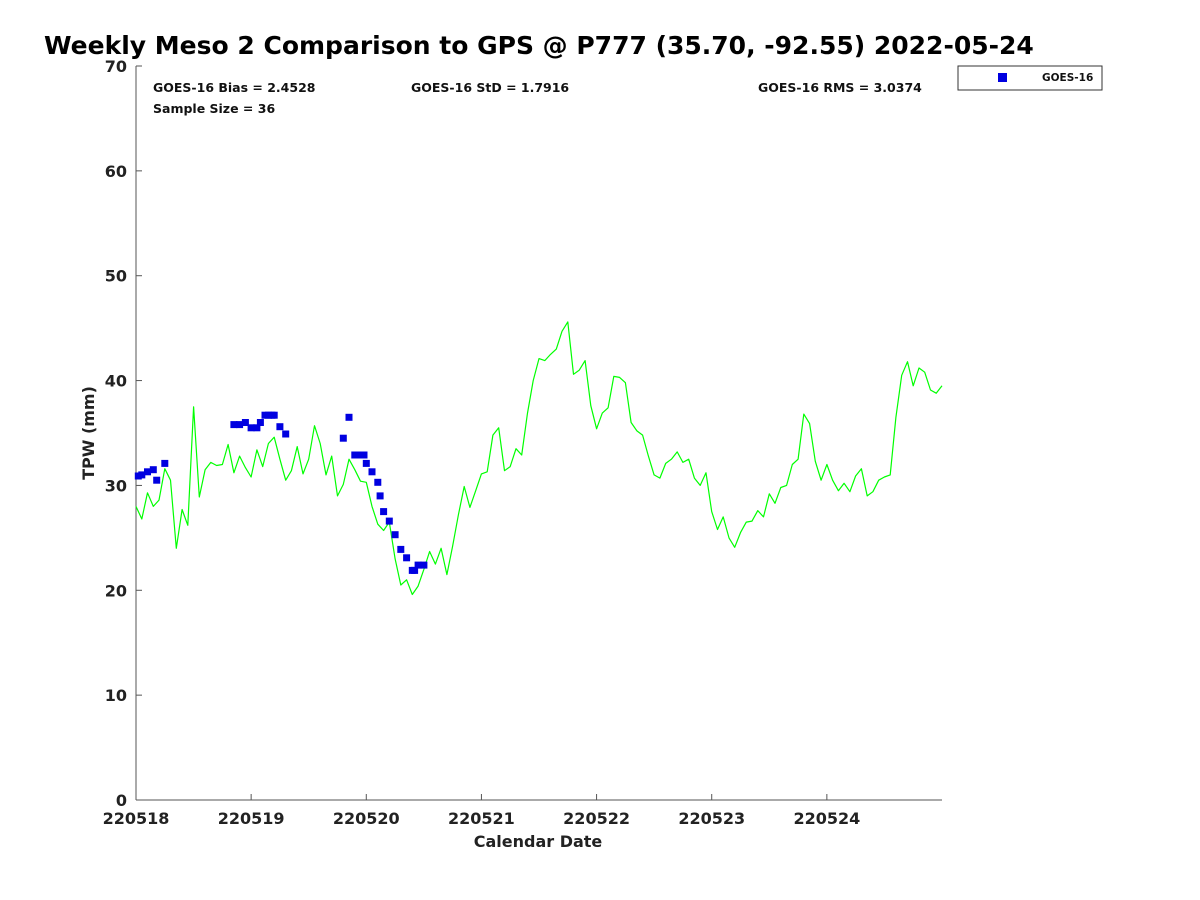  I want to click on sample-size-stat: Sample Size = 36, so click(214, 108).